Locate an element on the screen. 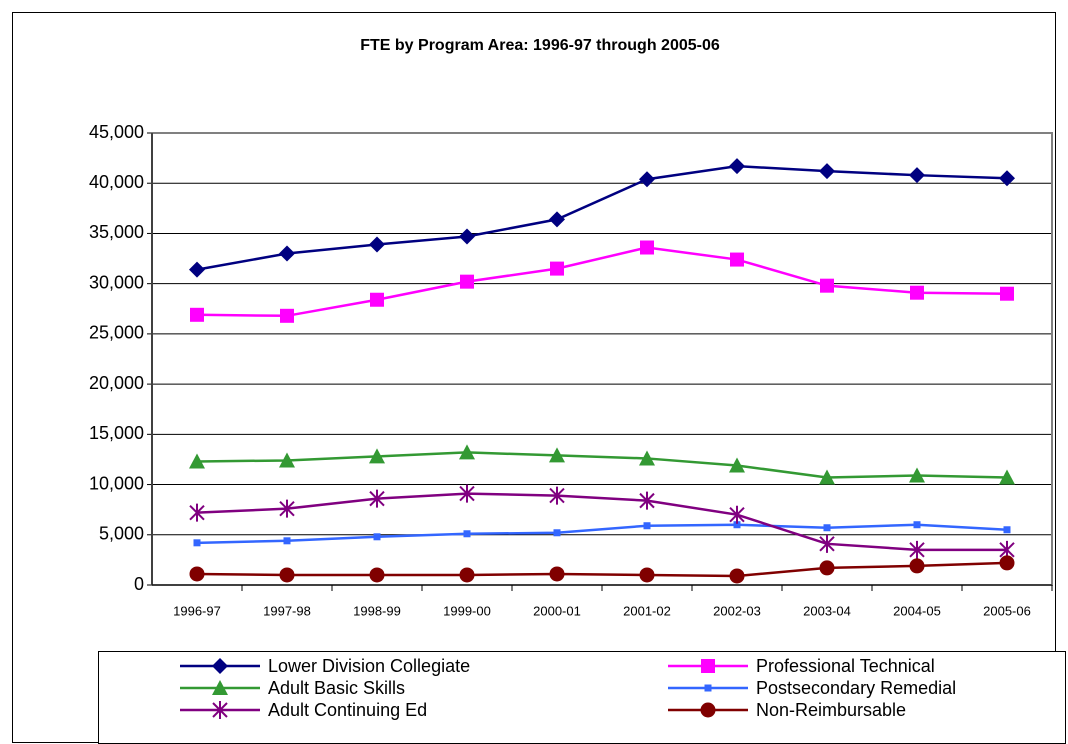 The image size is (1068, 744). x-tick-label: 1997-98 is located at coordinates (287, 610).